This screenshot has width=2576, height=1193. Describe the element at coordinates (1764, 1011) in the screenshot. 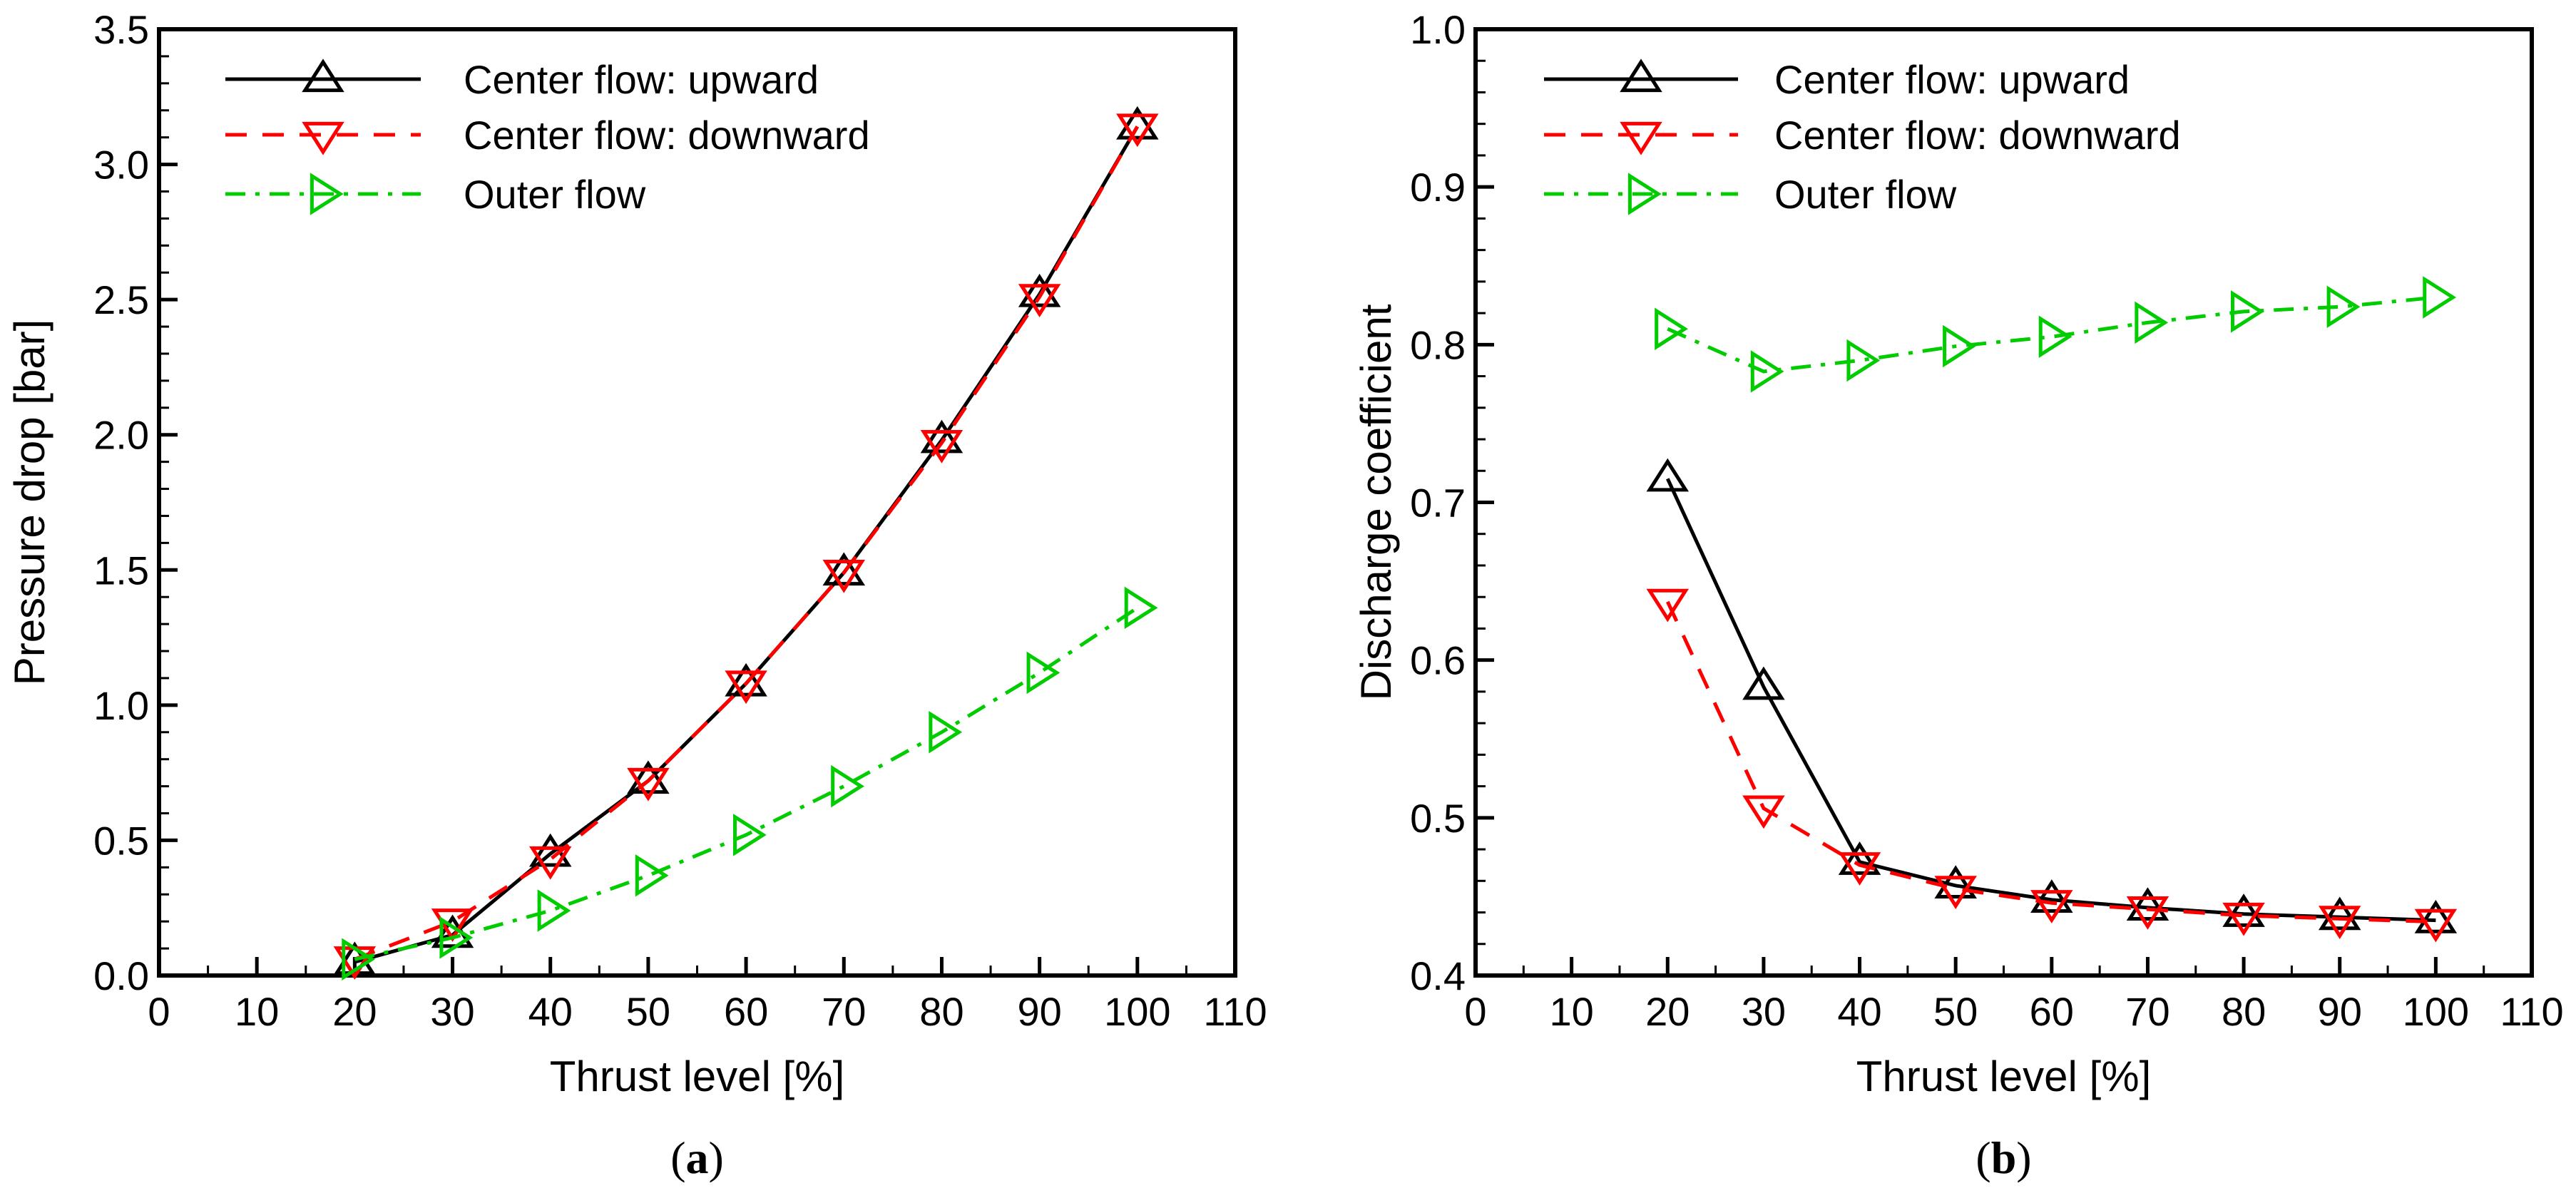

I see `x-tick-label: 30` at that location.